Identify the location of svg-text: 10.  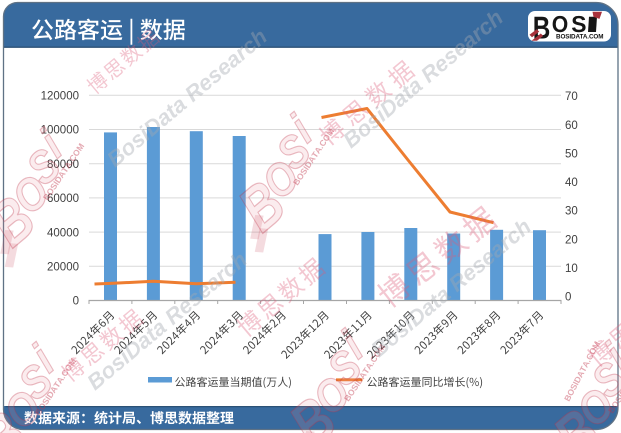
(571, 269).